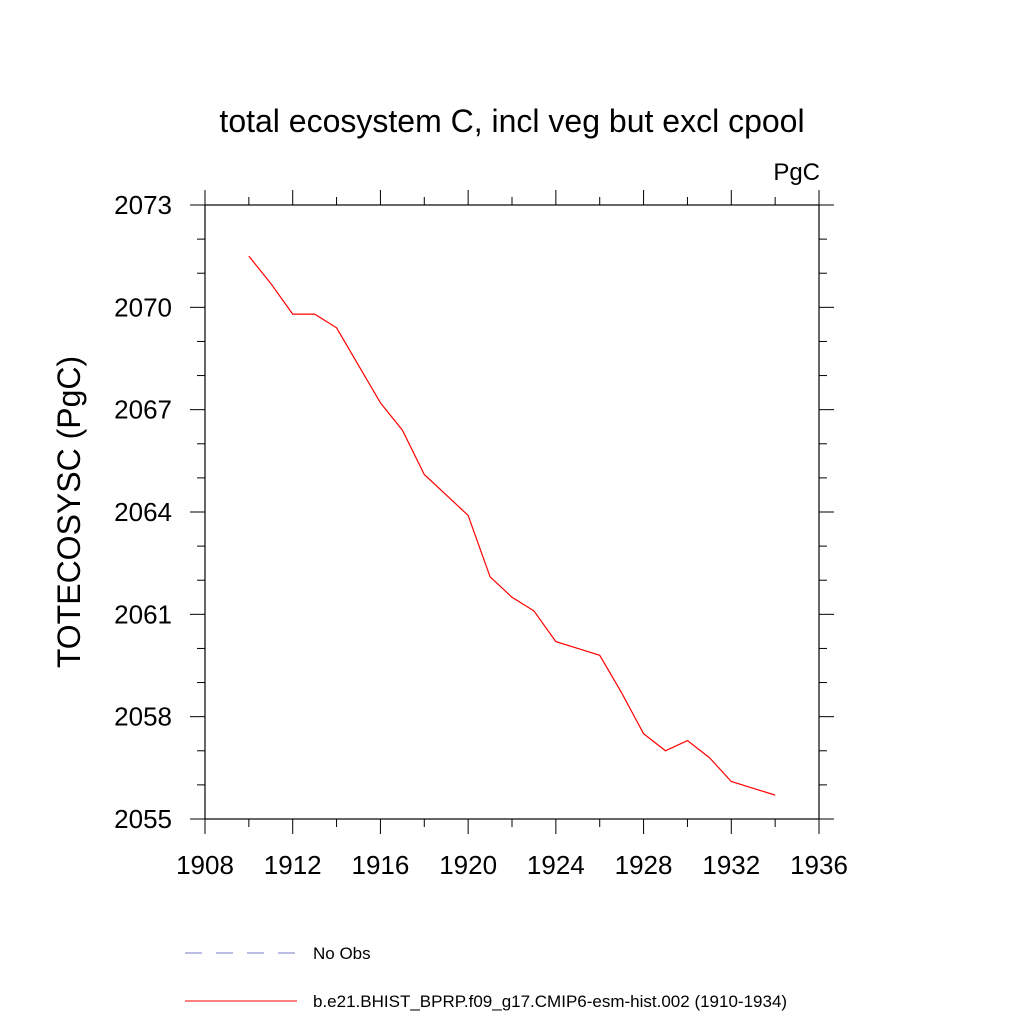 The height and width of the screenshot is (1024, 1024). What do you see at coordinates (556, 865) in the screenshot?
I see `x-tick-label: 1924` at bounding box center [556, 865].